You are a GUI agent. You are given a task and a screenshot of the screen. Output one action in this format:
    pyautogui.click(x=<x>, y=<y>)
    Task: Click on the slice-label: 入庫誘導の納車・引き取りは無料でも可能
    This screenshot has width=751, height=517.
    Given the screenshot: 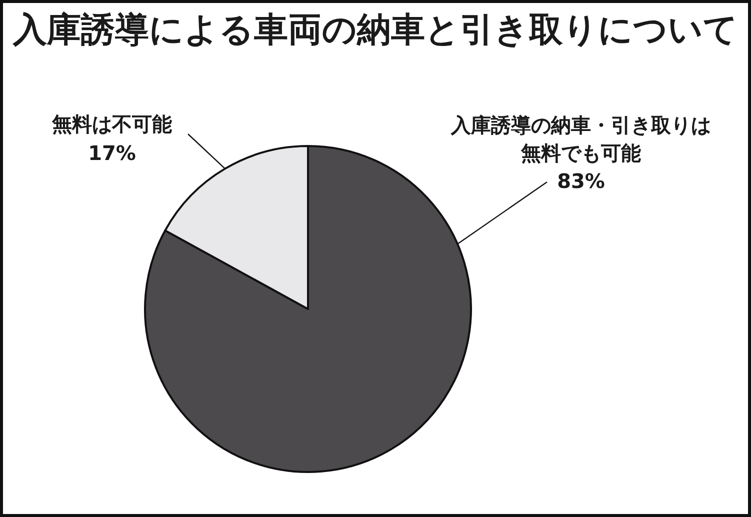 What is the action you would take?
    pyautogui.click(x=580, y=139)
    